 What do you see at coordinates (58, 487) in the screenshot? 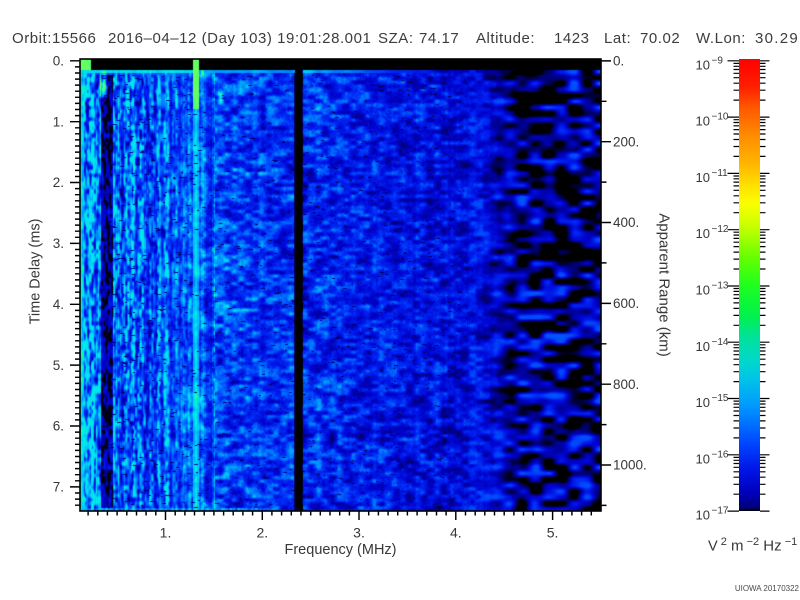
I see `svg-text: 7.` at bounding box center [58, 487].